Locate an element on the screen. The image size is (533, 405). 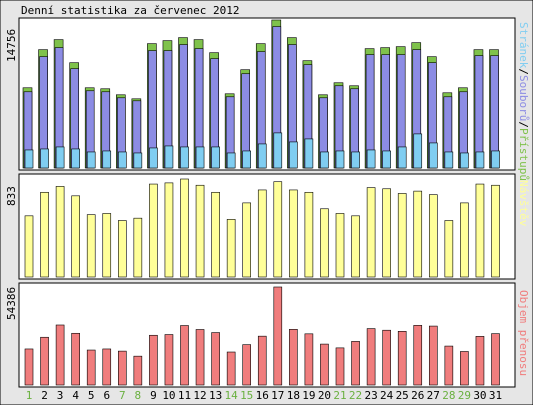
day-label: 9 is located at coordinates (153, 395).